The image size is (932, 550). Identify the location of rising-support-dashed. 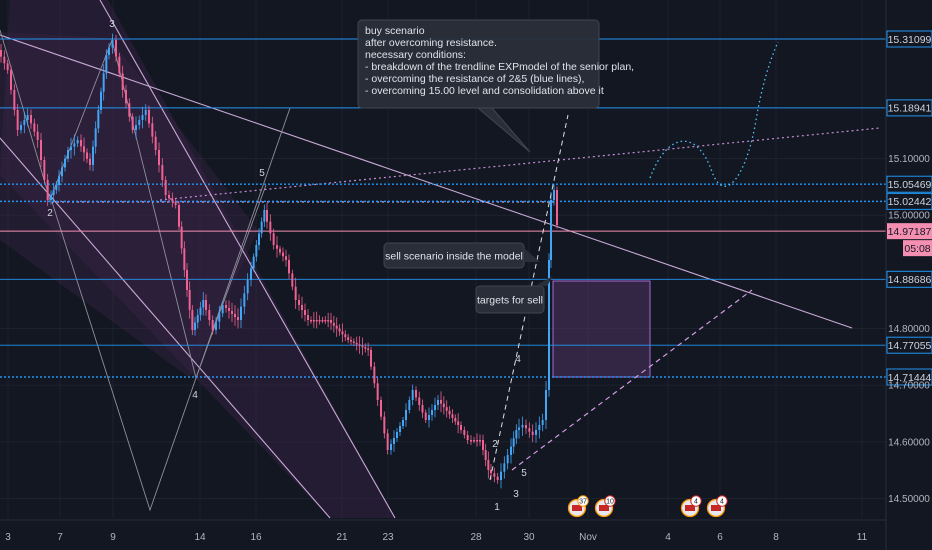
(632, 380).